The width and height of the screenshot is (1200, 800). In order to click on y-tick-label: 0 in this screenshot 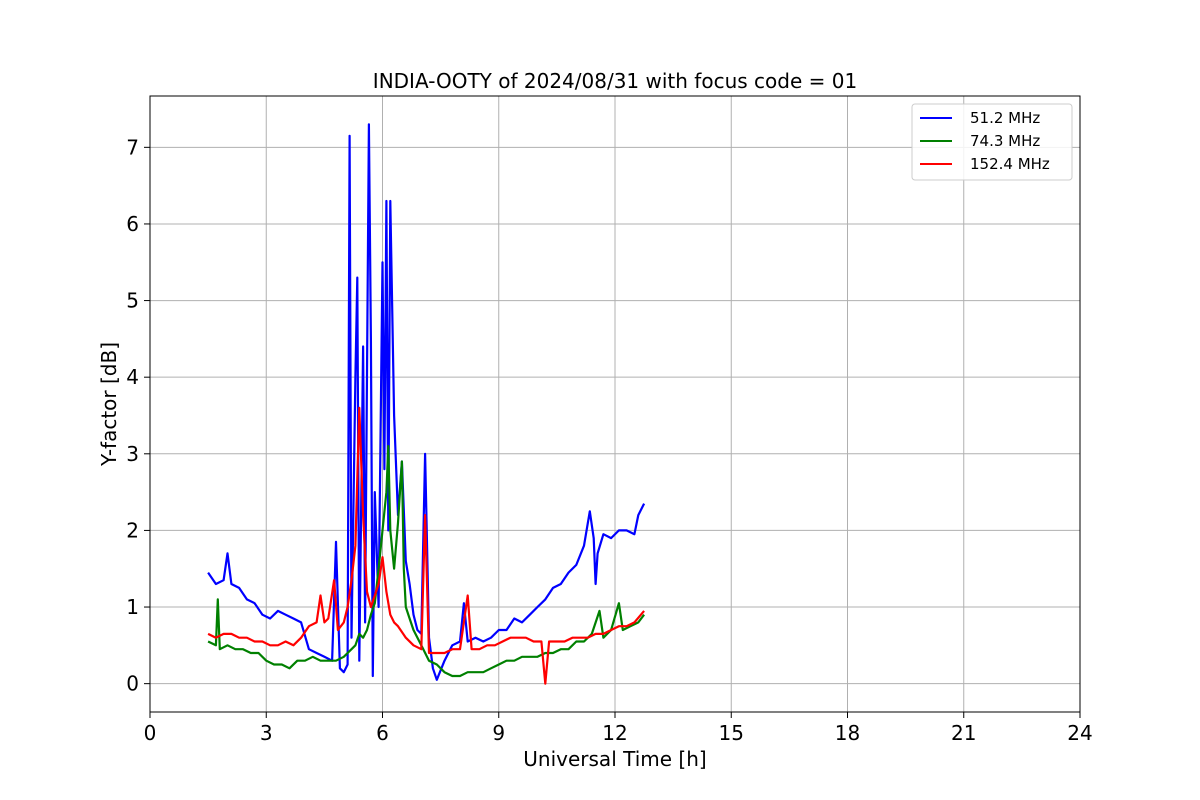, I will do `click(132, 684)`.